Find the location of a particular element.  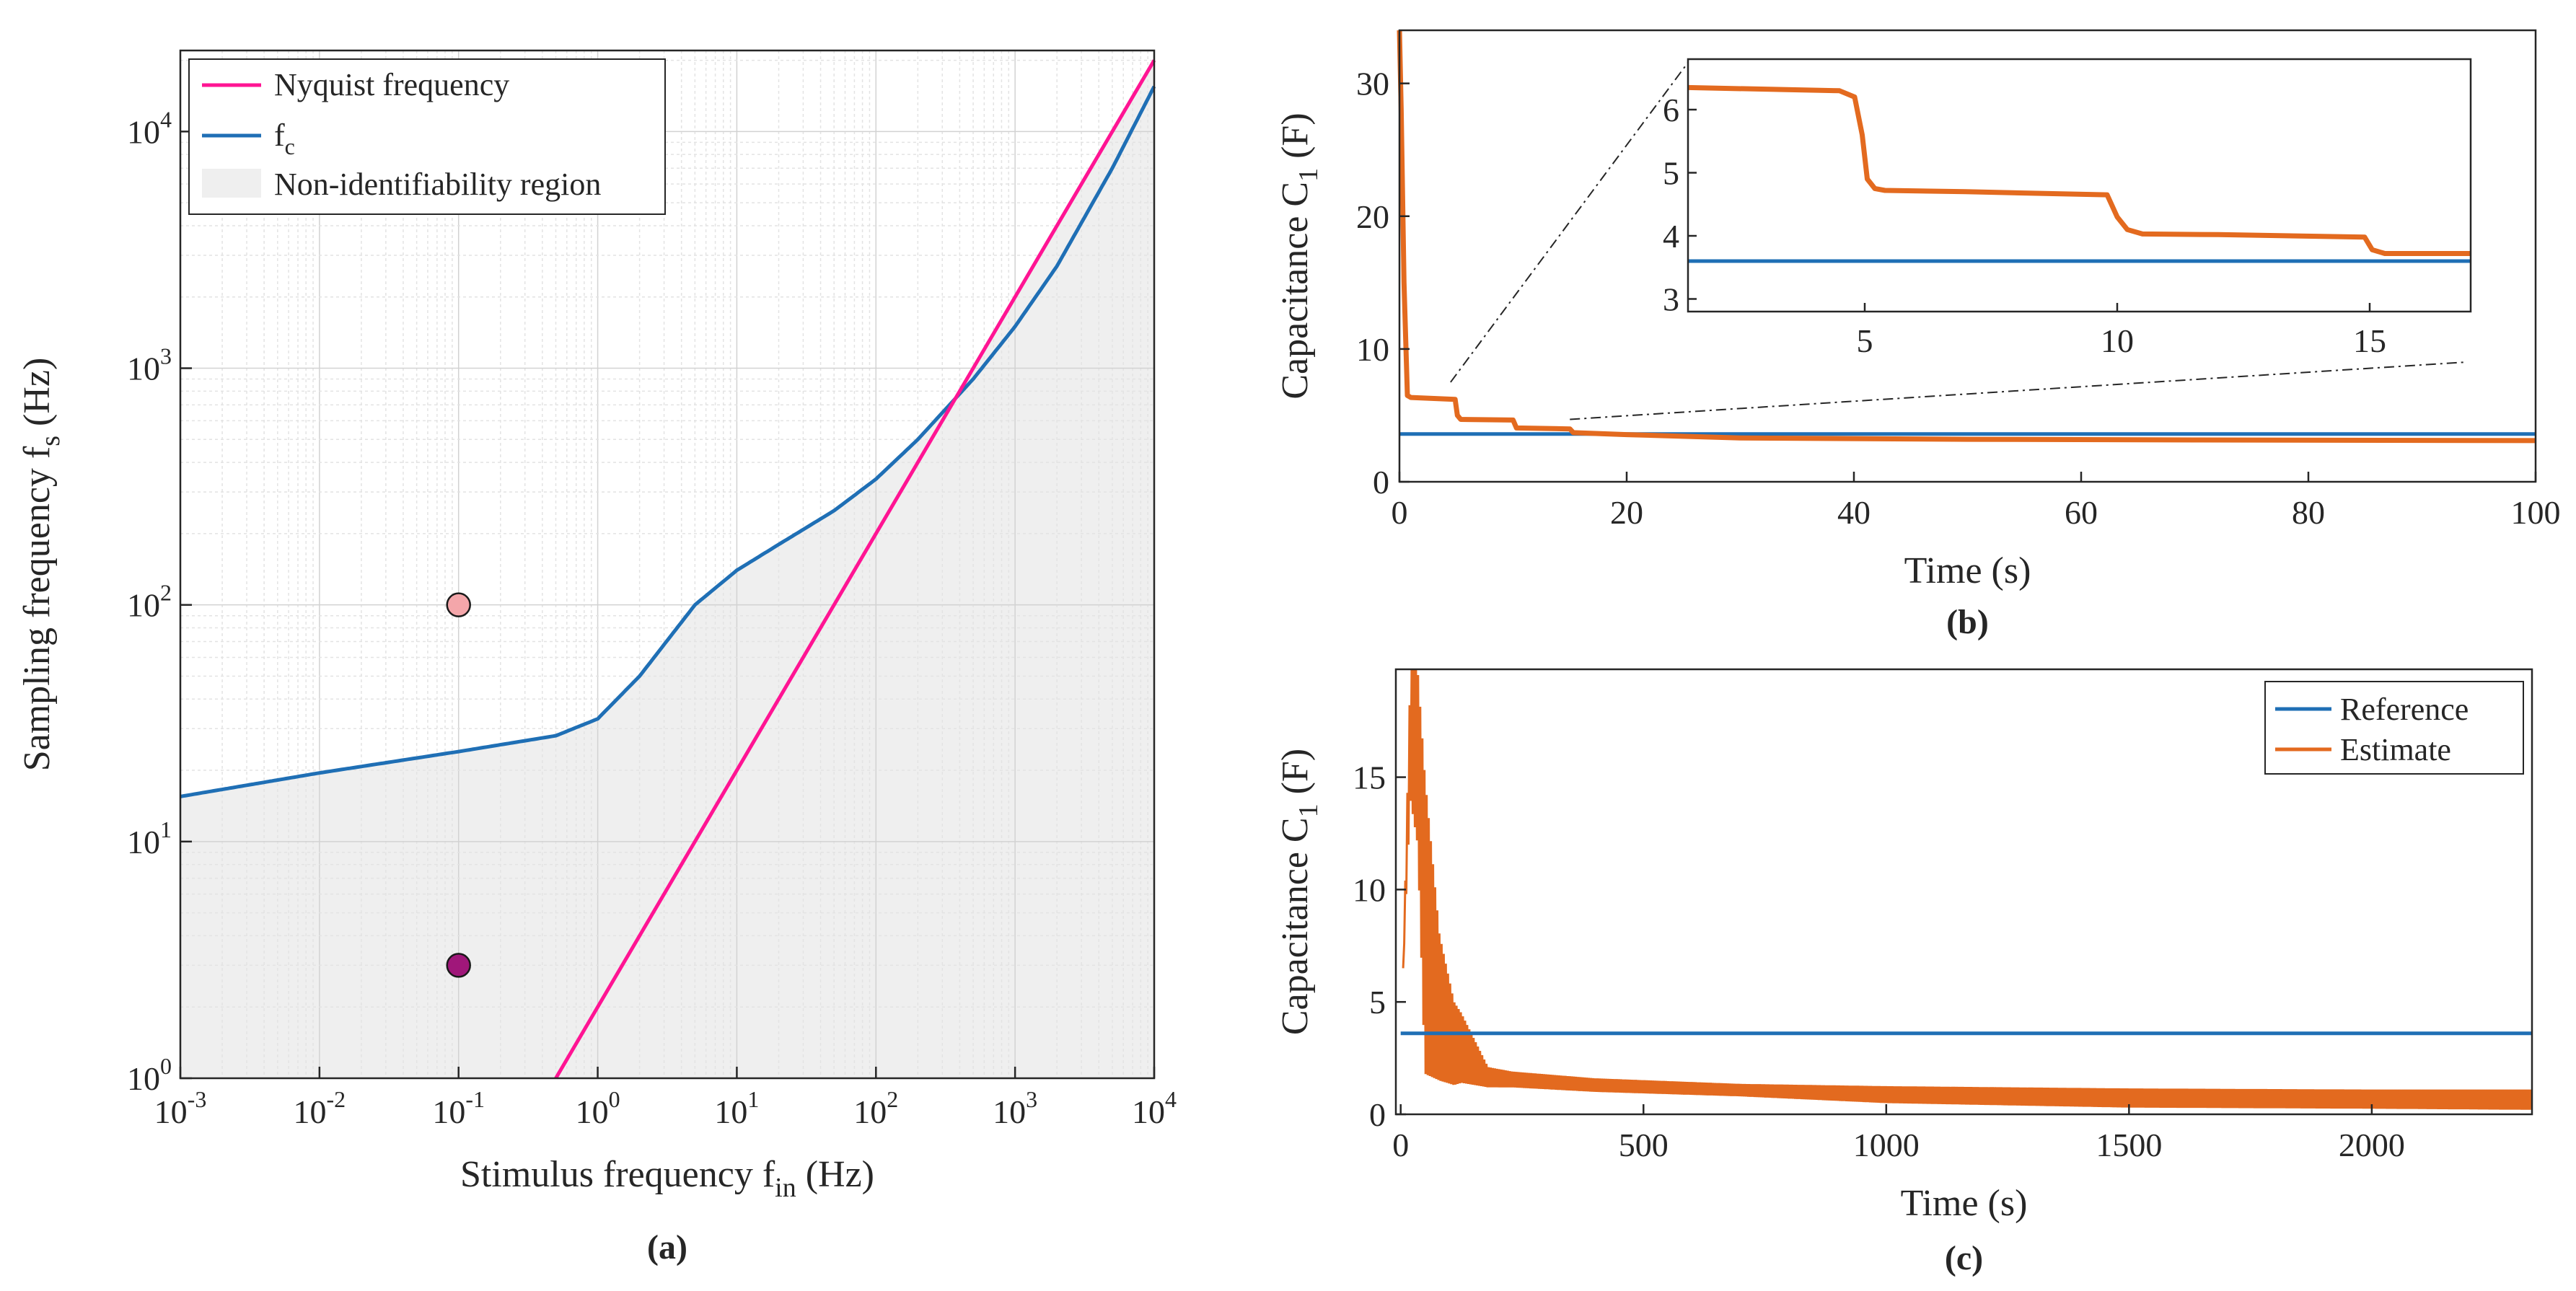

a-legend-label-fc: fc is located at coordinates (284, 138).